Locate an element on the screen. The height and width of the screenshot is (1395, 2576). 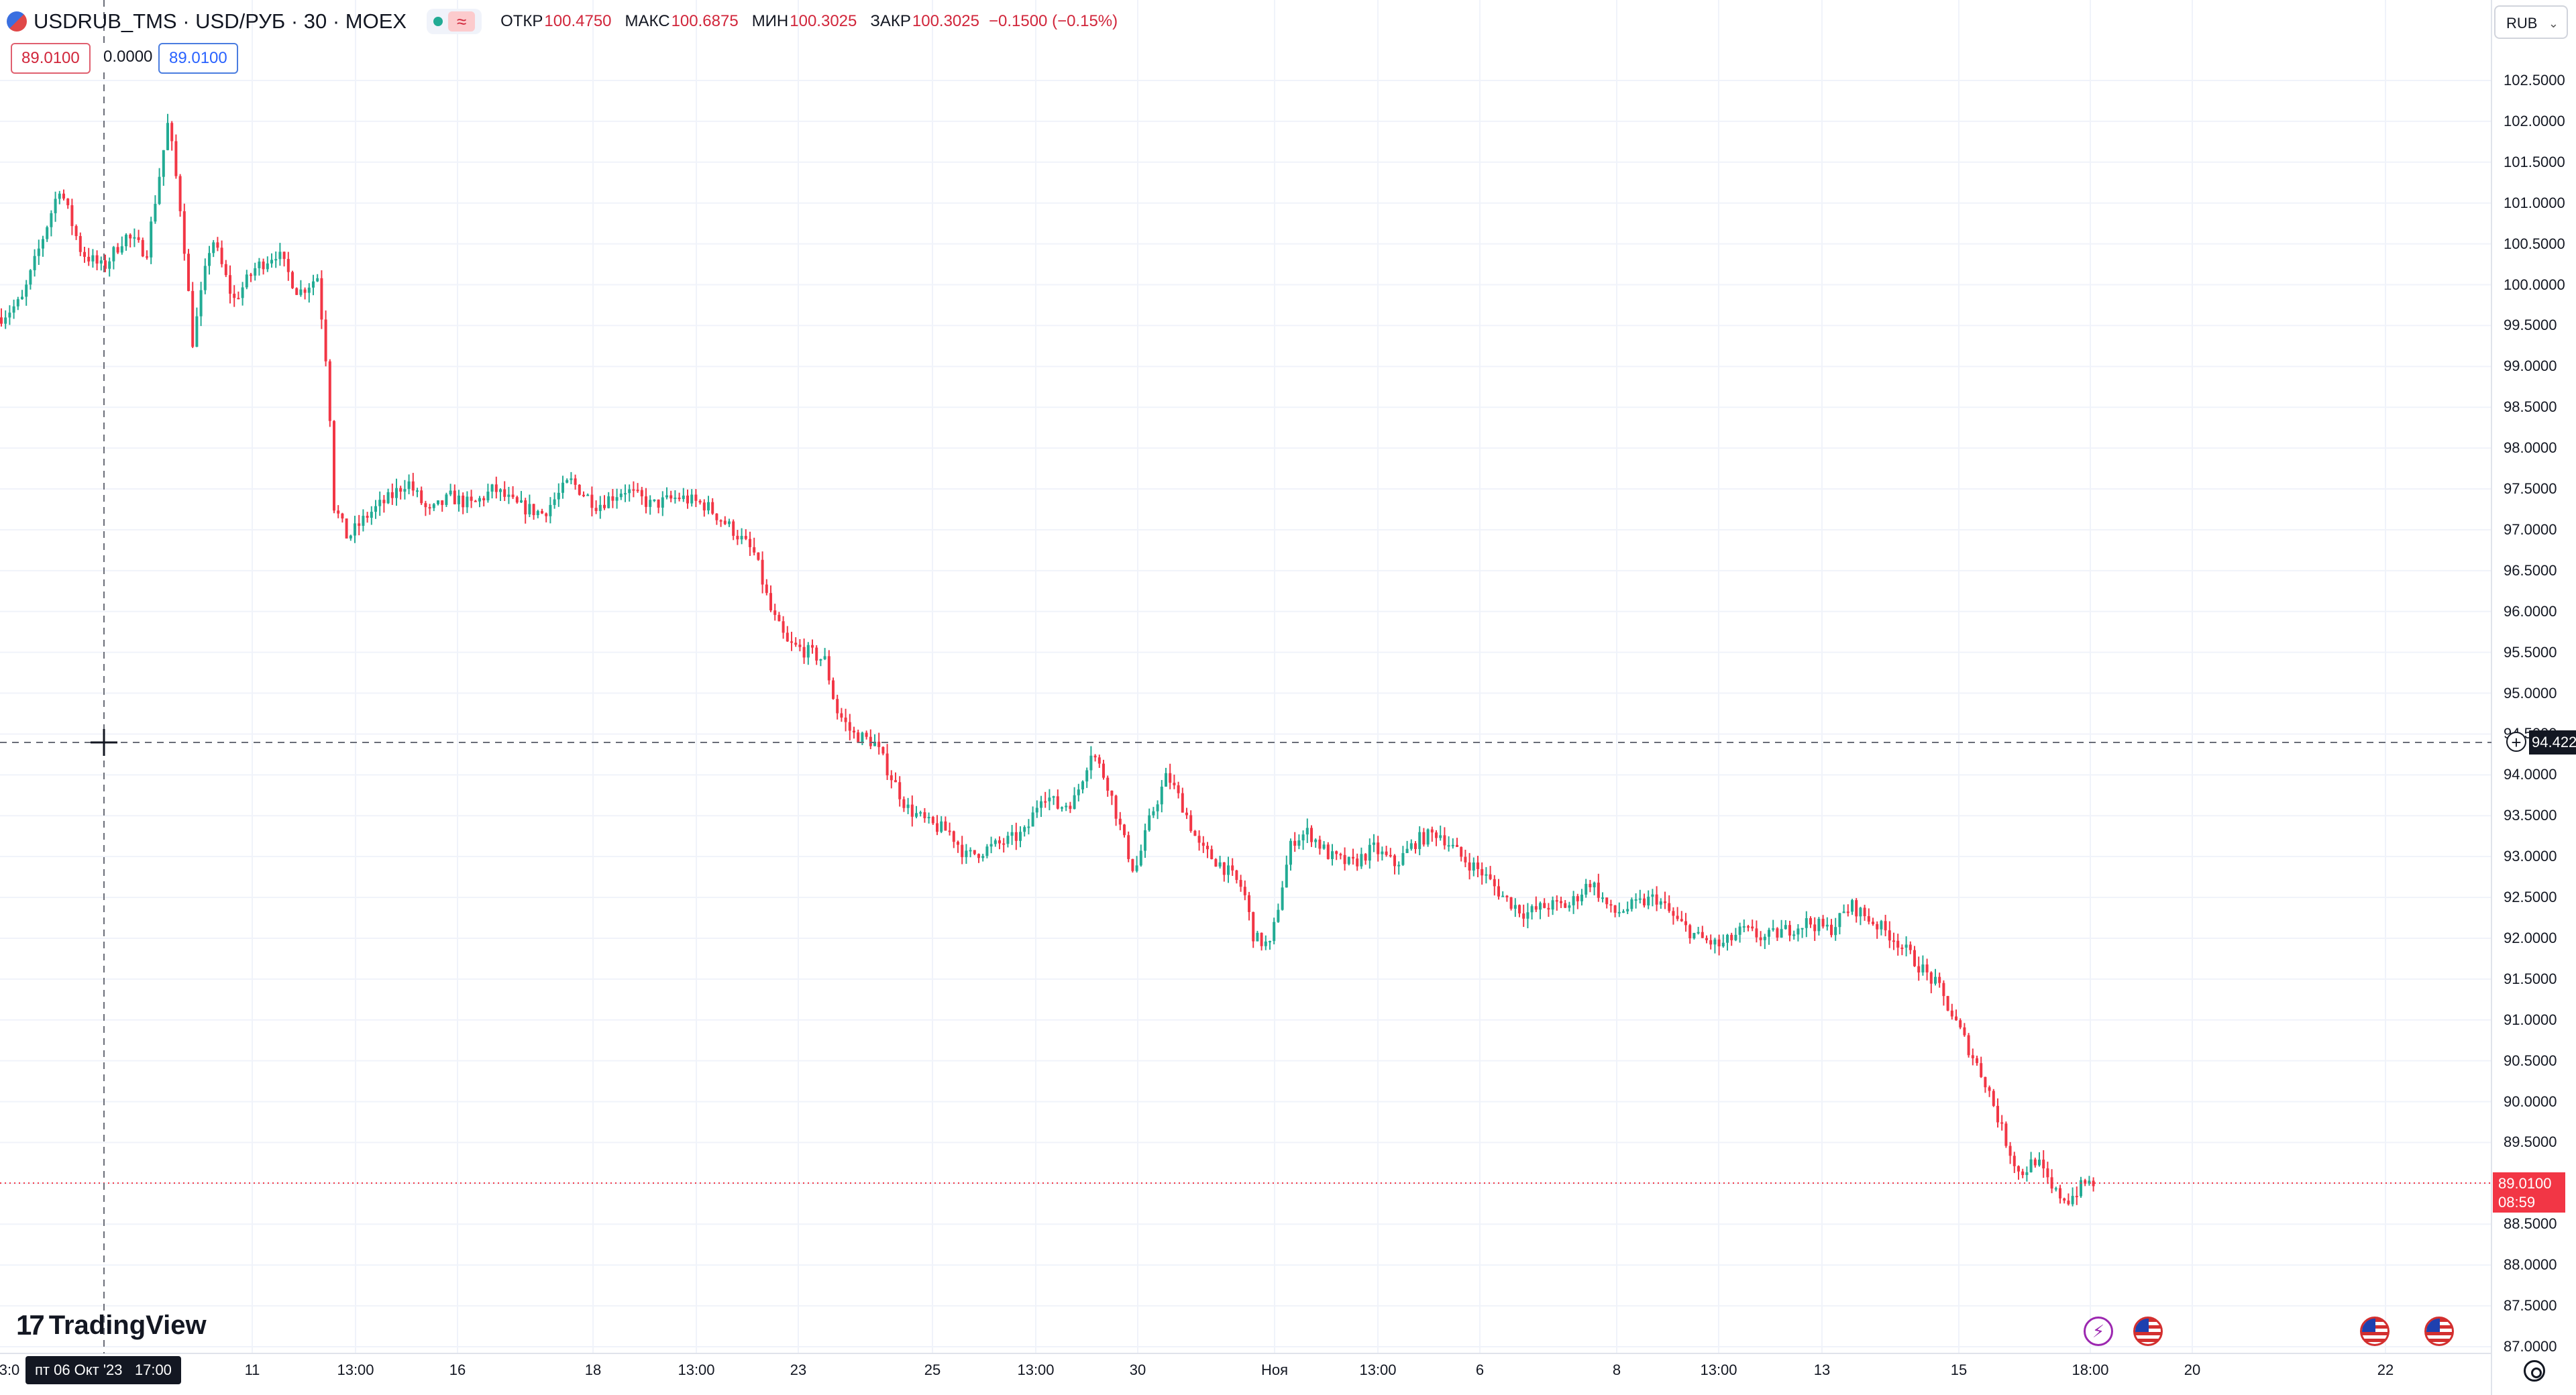
time-tick-label: 16 is located at coordinates (457, 1369).